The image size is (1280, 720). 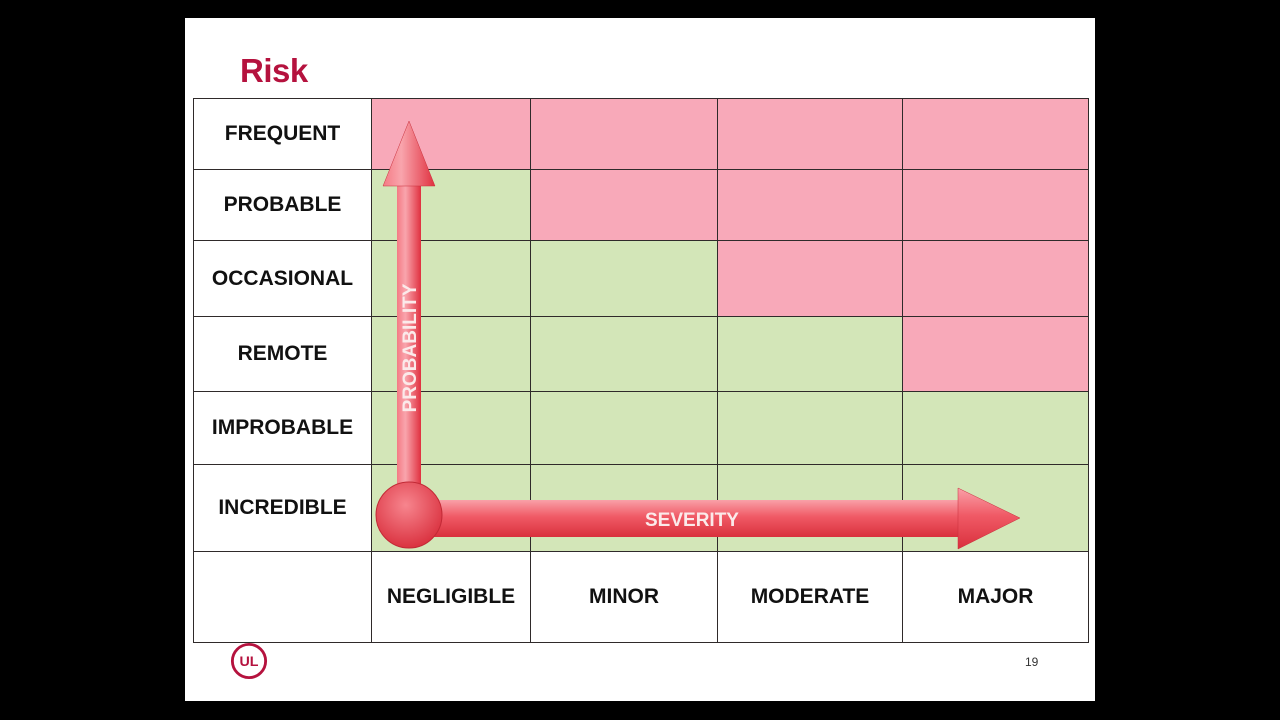 What do you see at coordinates (810, 205) in the screenshot?
I see `cell-probable-moderate` at bounding box center [810, 205].